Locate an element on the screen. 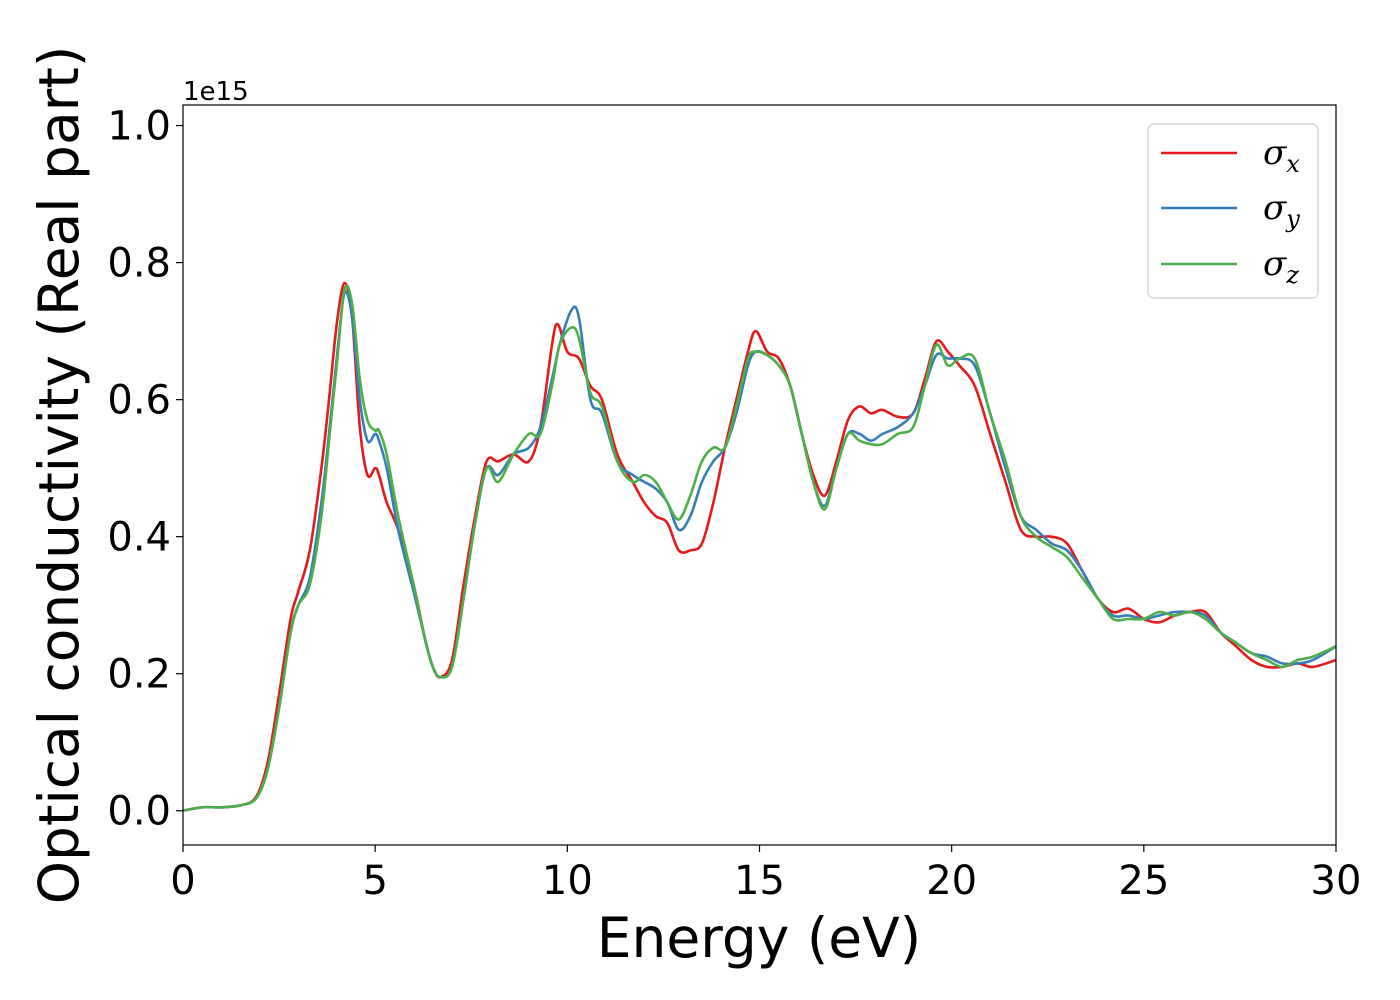 This screenshot has width=1400, height=1000. x-axis: 0 5 10 15 20 25 30 is located at coordinates (765, 874).